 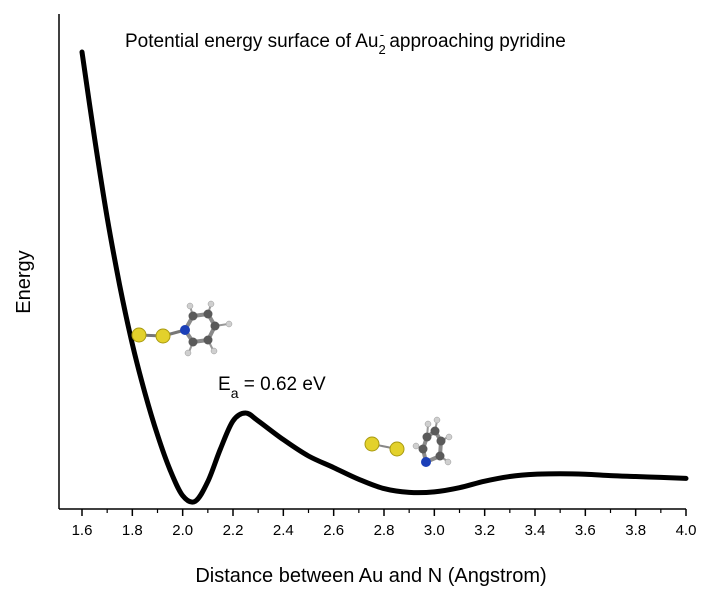 I want to click on x-tick-label: 2.8, so click(x=384, y=530).